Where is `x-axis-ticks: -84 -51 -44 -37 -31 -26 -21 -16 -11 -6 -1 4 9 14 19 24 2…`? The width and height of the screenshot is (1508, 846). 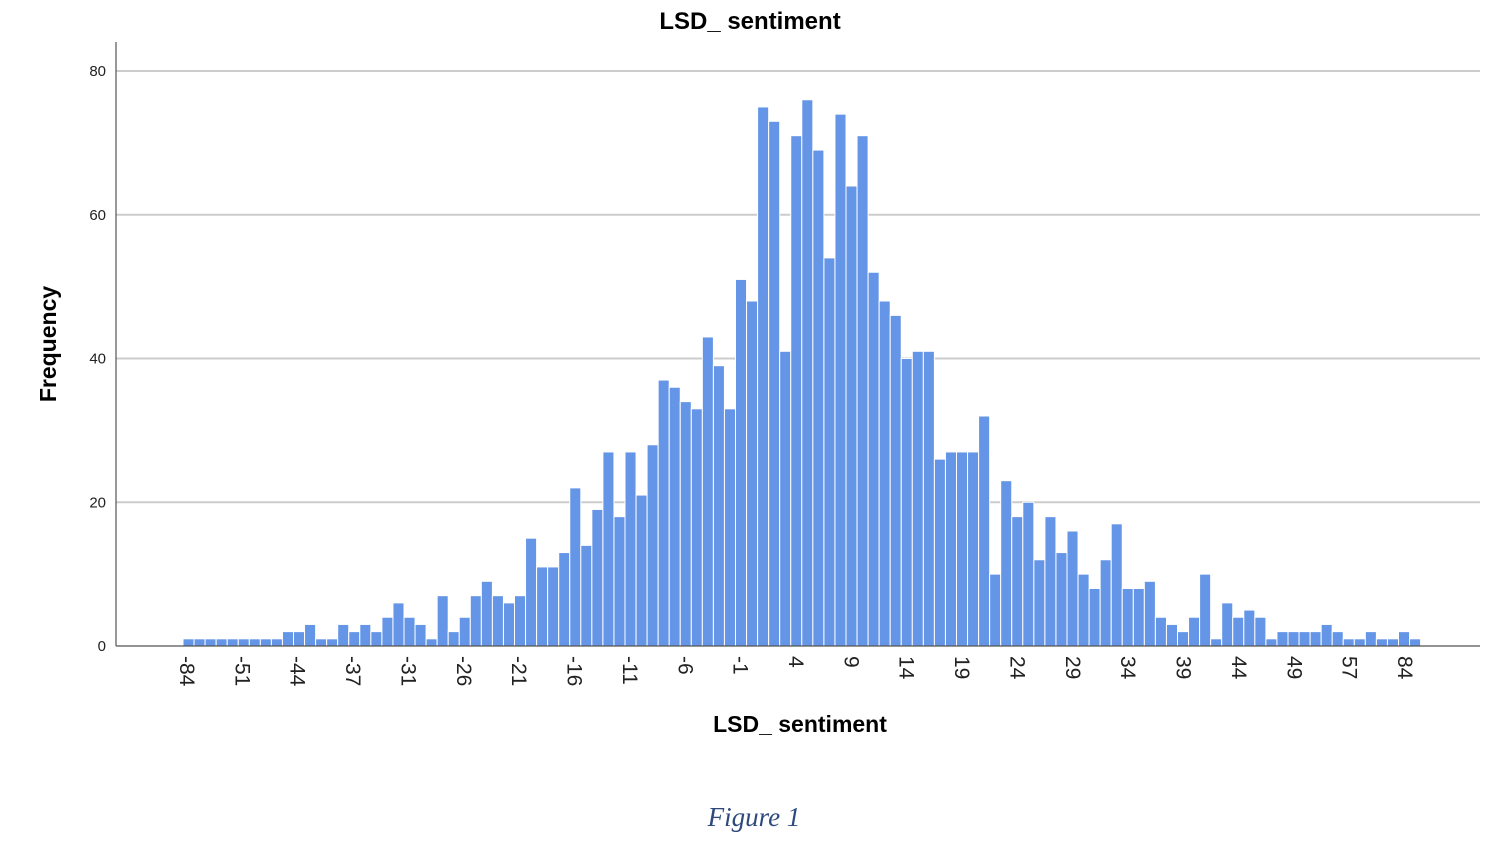 x-axis-ticks: -84 -51 -44 -37 -31 -26 -21 -16 -11 -6 -1 4 9 14 19 24 2… is located at coordinates (795, 671).